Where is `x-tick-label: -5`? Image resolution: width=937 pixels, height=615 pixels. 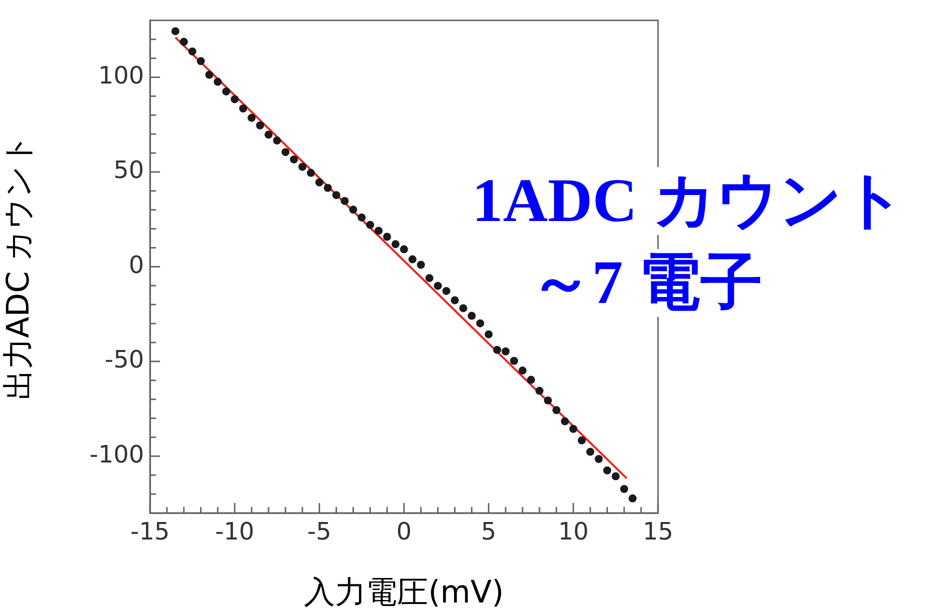
x-tick-label: -5 is located at coordinates (319, 532).